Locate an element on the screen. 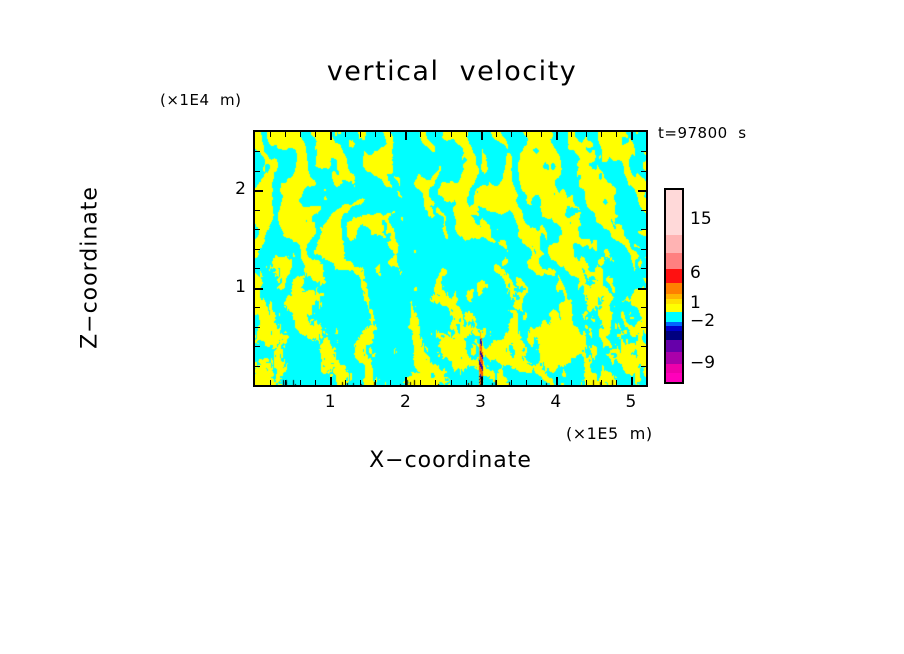 This screenshot has height=654, width=904. y-tick-label: 1 is located at coordinates (240, 286).